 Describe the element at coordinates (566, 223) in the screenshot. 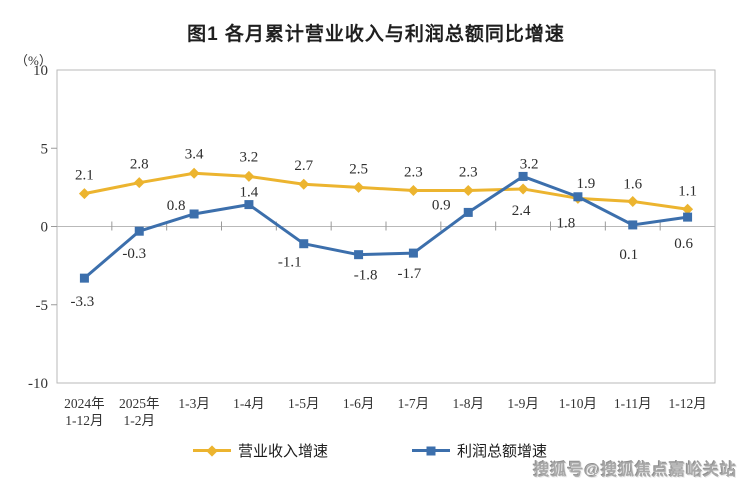

I see `revenue-data-label: 1.8` at that location.